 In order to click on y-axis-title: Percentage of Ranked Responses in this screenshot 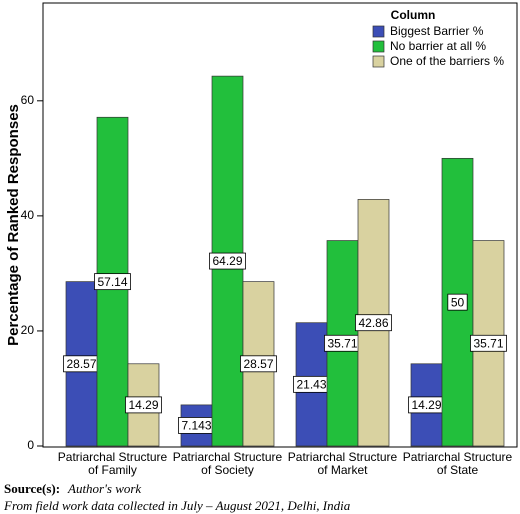, I will do `click(13, 225)`.